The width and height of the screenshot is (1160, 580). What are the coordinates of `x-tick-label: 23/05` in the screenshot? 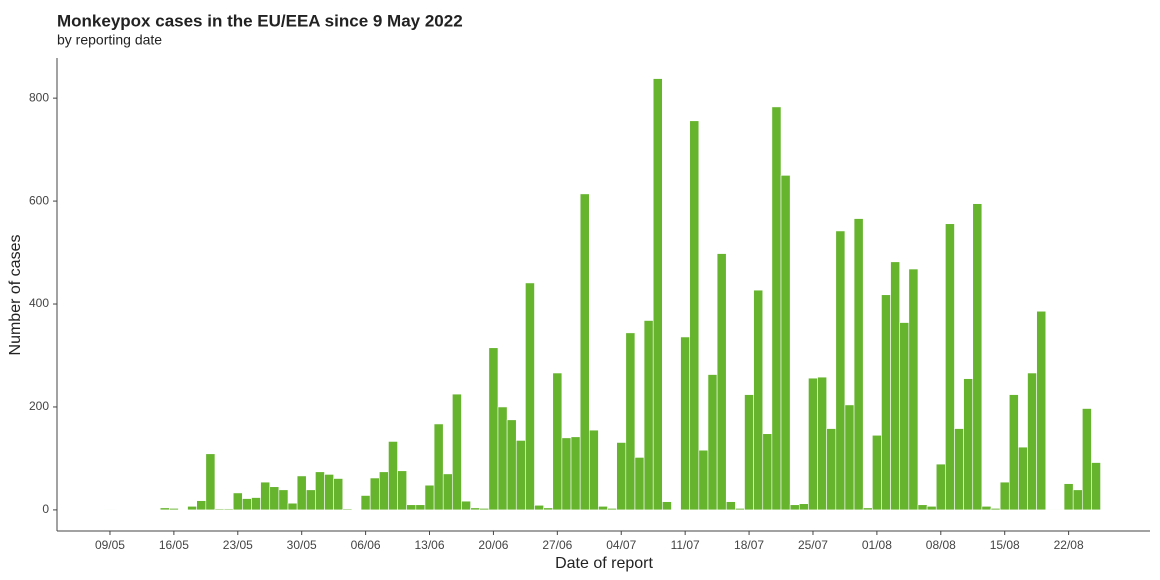 It's located at (238, 545).